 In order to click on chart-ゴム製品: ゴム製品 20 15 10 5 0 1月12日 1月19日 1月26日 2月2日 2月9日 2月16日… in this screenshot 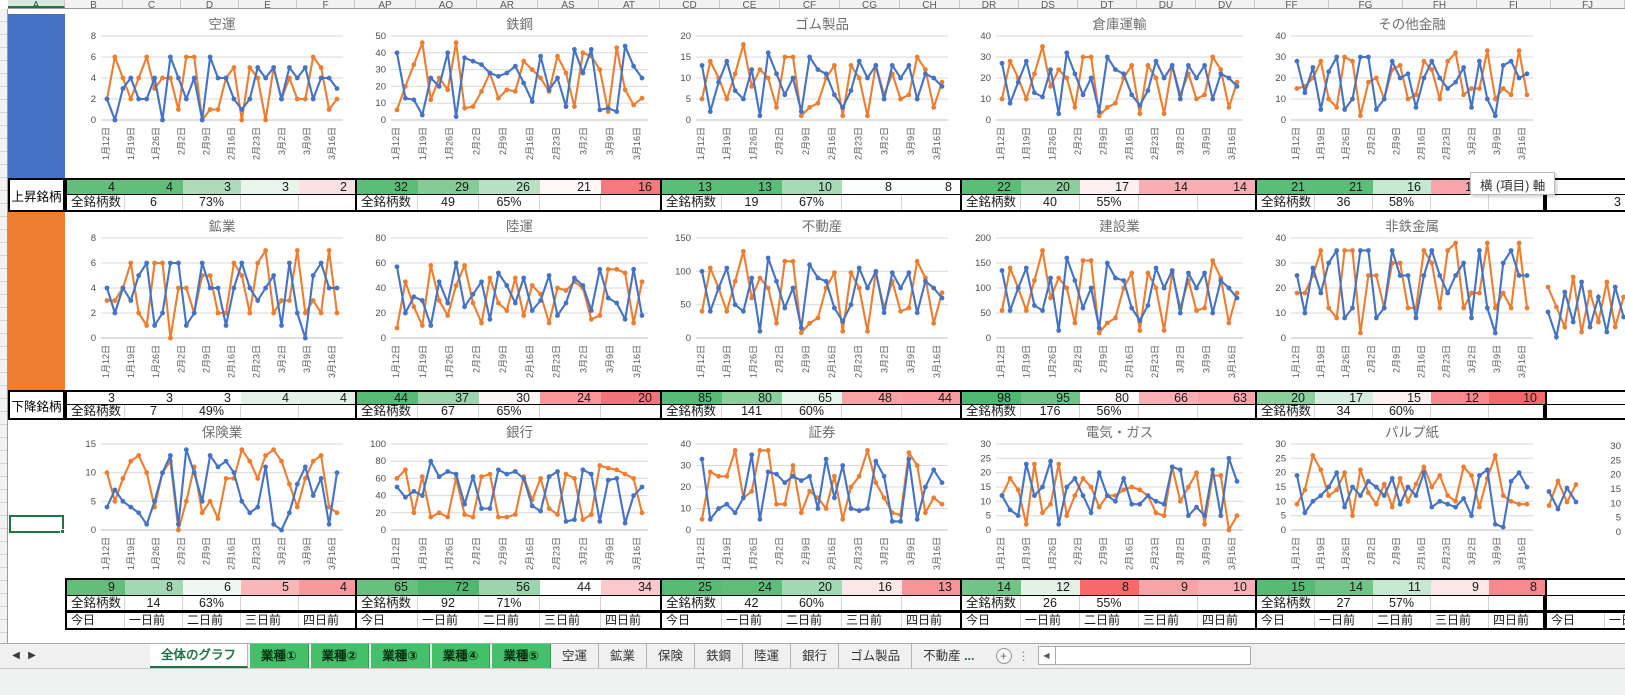, I will do `click(810, 96)`.